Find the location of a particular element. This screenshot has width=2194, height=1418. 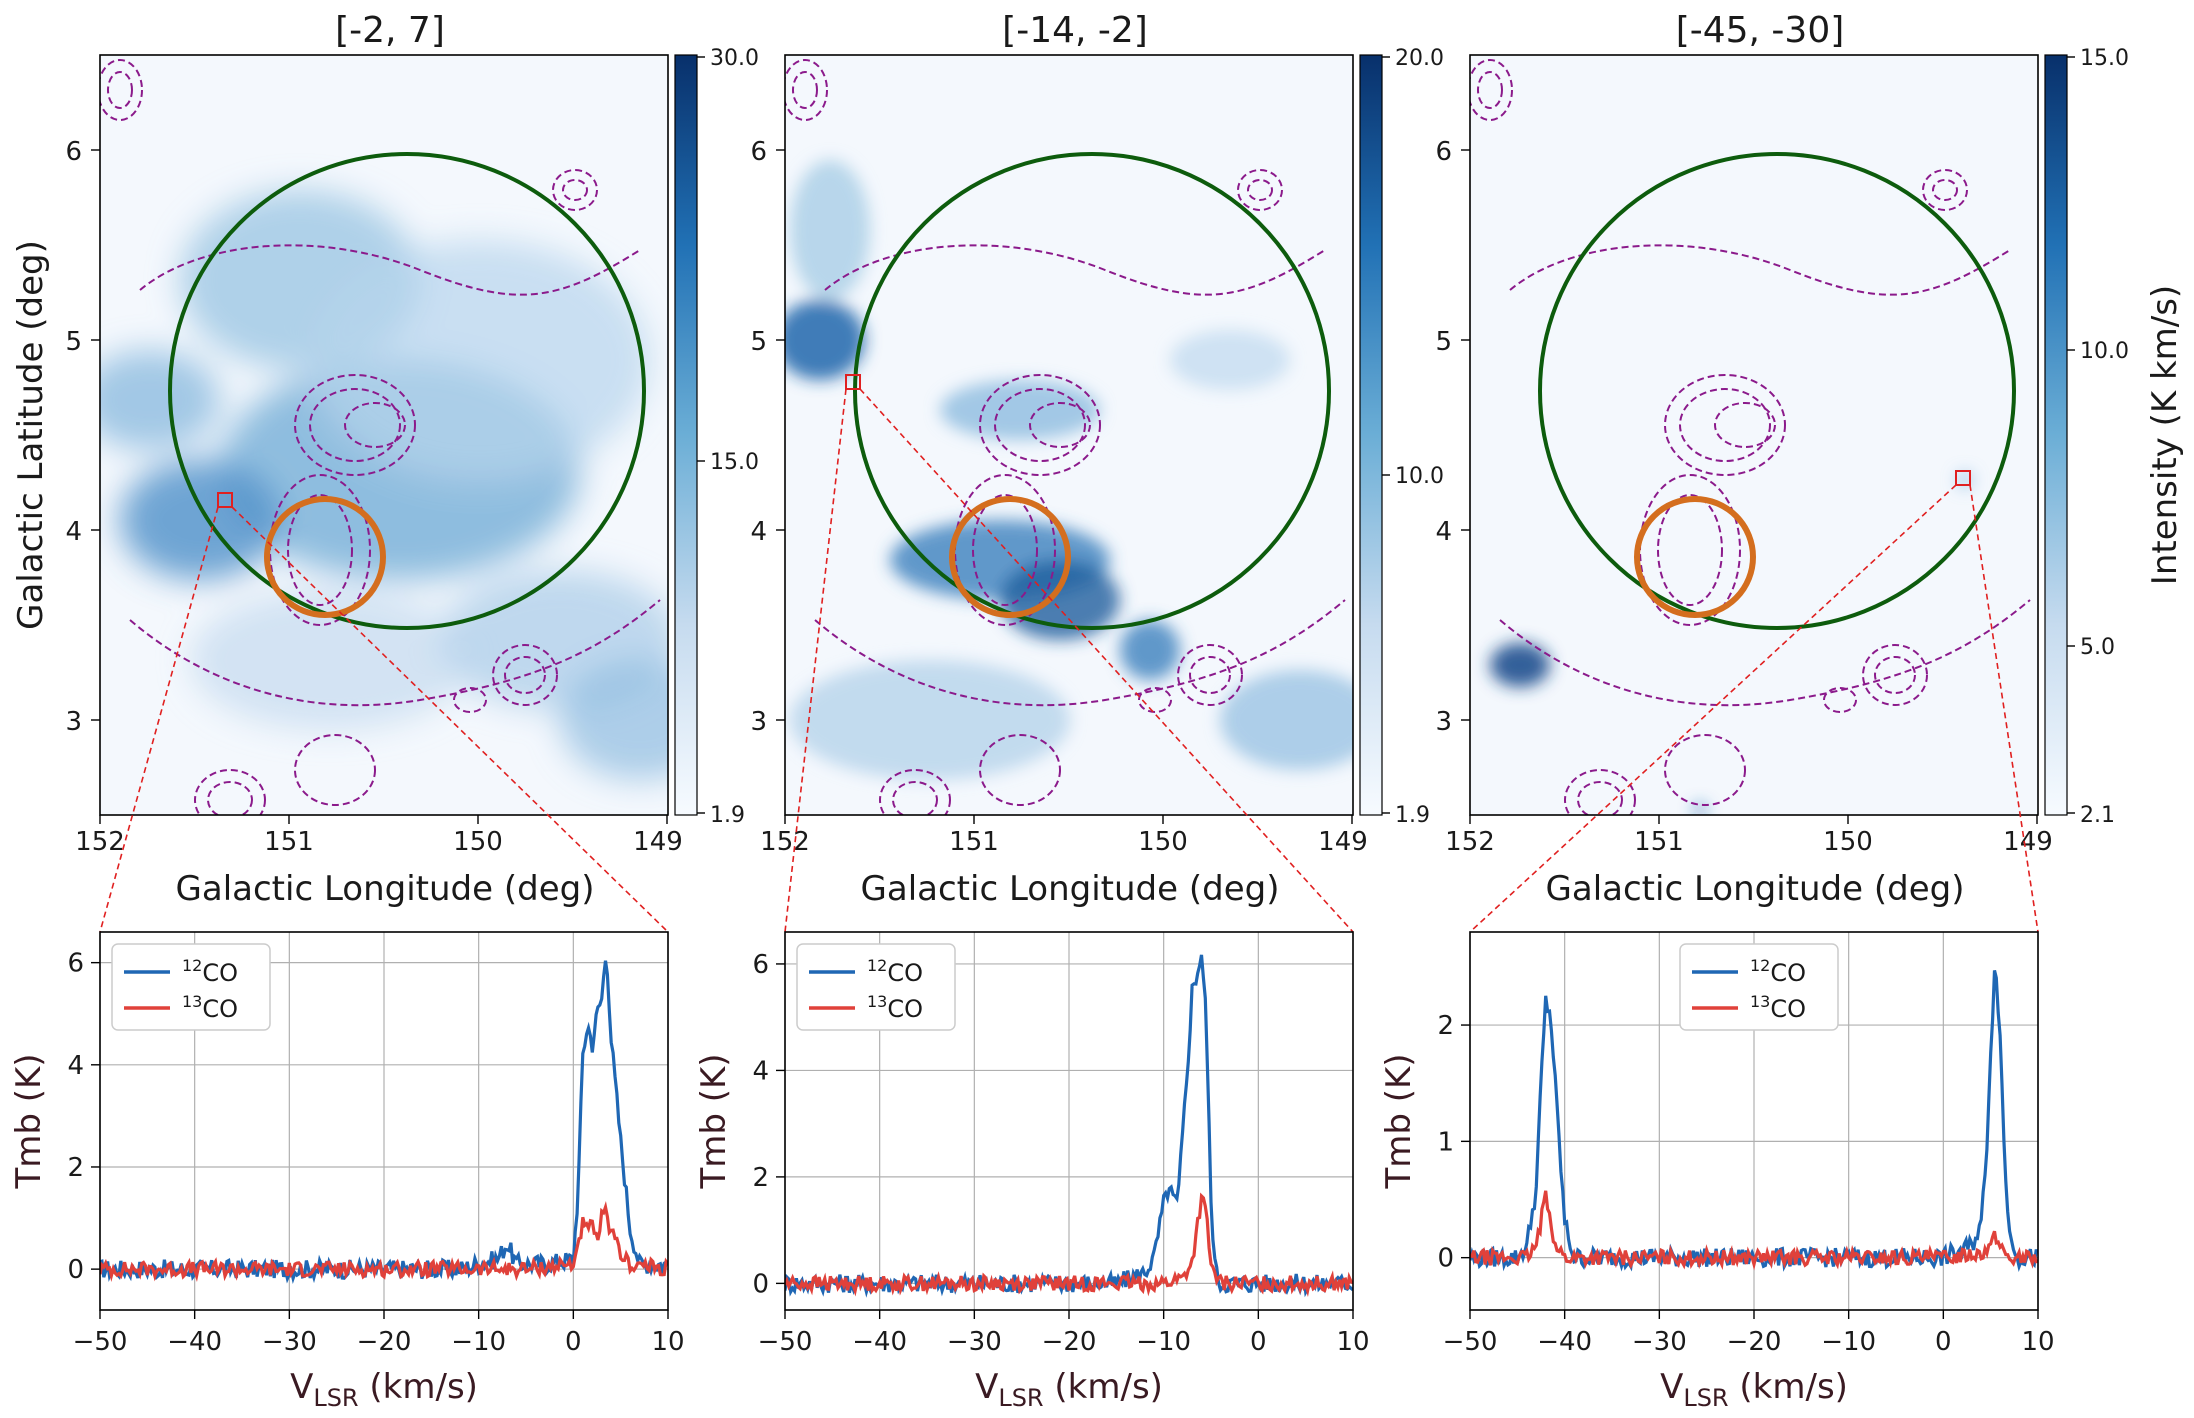

x-tick-label: 150 is located at coordinates (1848, 842).